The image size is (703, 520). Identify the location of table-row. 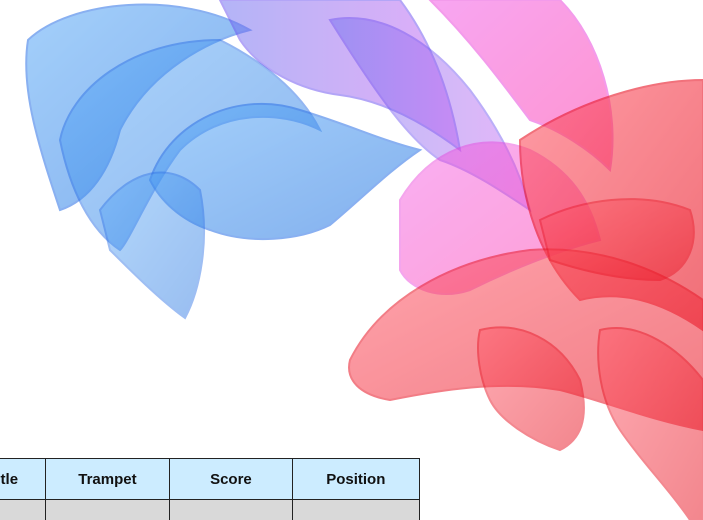
(210, 509).